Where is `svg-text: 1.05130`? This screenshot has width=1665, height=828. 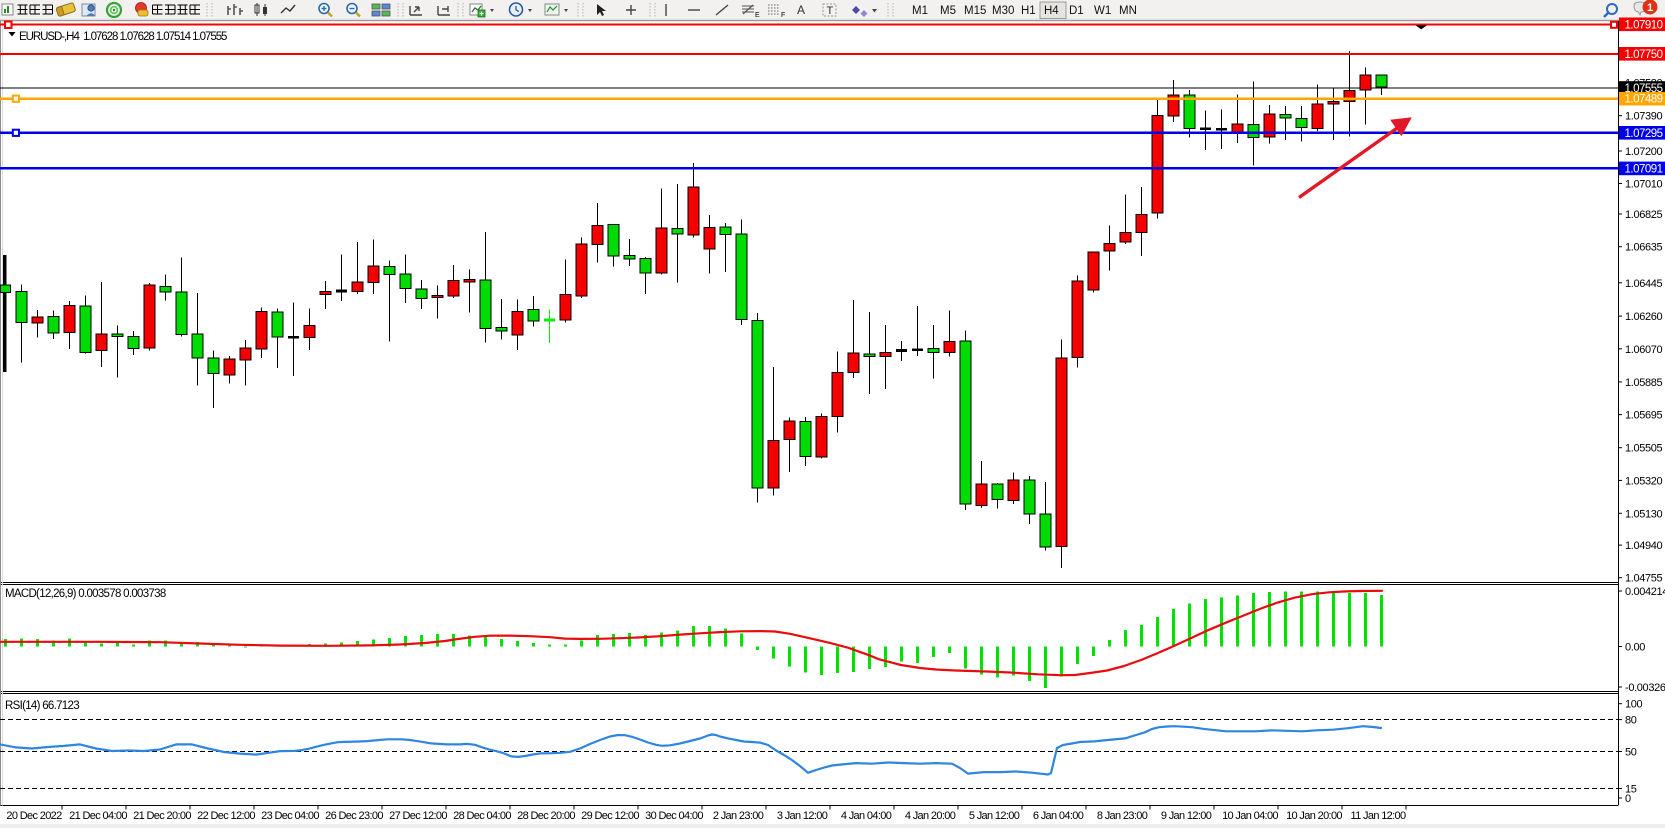
svg-text: 1.05130 is located at coordinates (1644, 514).